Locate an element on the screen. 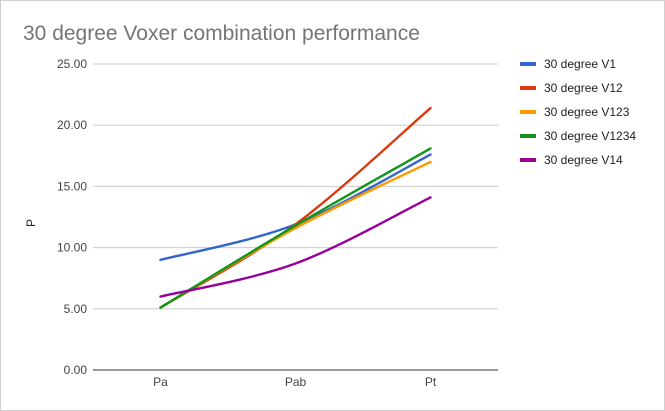 Image resolution: width=665 pixels, height=411 pixels. legend-swatch-30-degree-v123 is located at coordinates (528, 112).